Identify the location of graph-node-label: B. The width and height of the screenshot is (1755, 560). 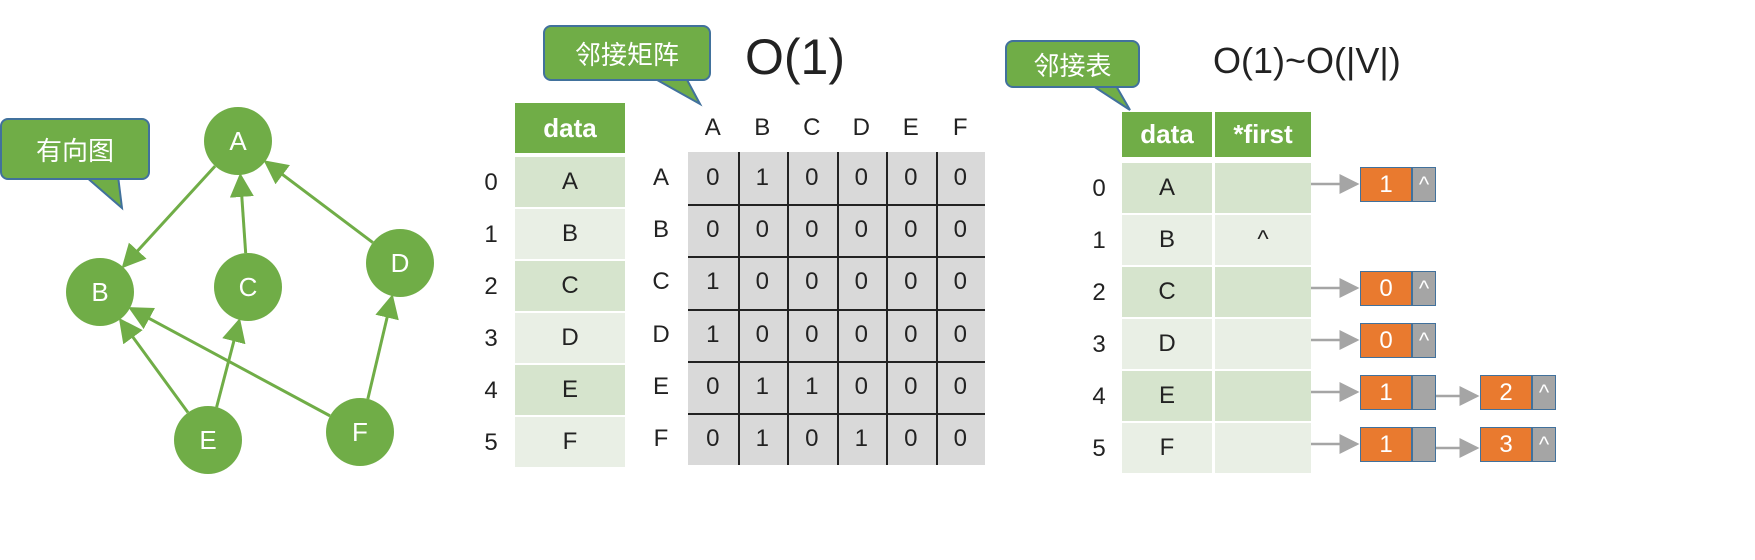
(99, 292).